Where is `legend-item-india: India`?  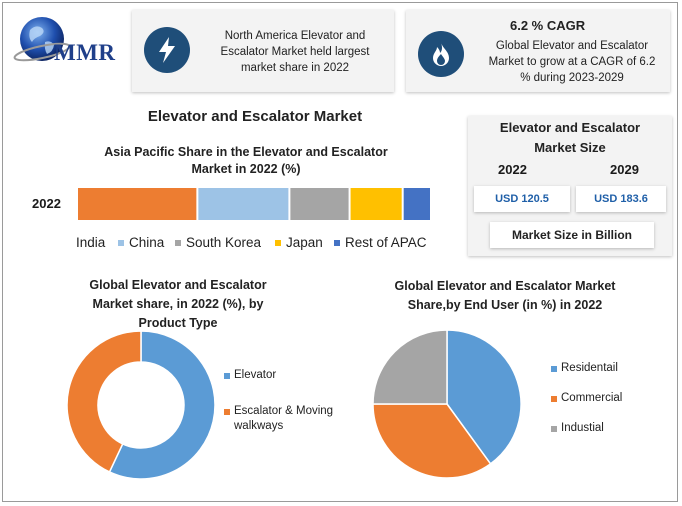 legend-item-india: India is located at coordinates (90, 242).